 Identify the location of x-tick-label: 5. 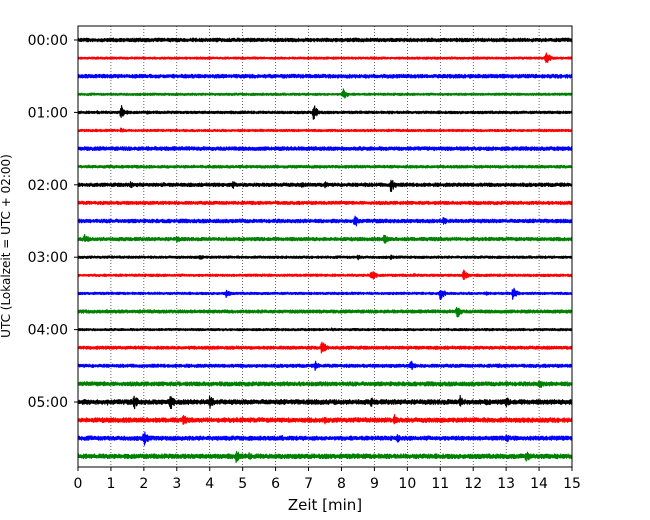
(242, 484).